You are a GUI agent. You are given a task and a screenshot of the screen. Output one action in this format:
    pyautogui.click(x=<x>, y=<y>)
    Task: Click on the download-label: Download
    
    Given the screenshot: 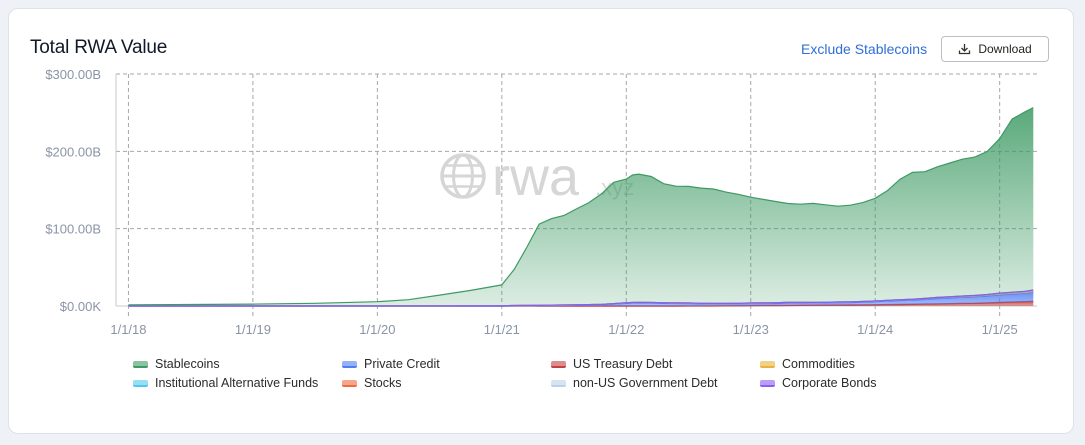 What is the action you would take?
    pyautogui.click(x=1005, y=49)
    